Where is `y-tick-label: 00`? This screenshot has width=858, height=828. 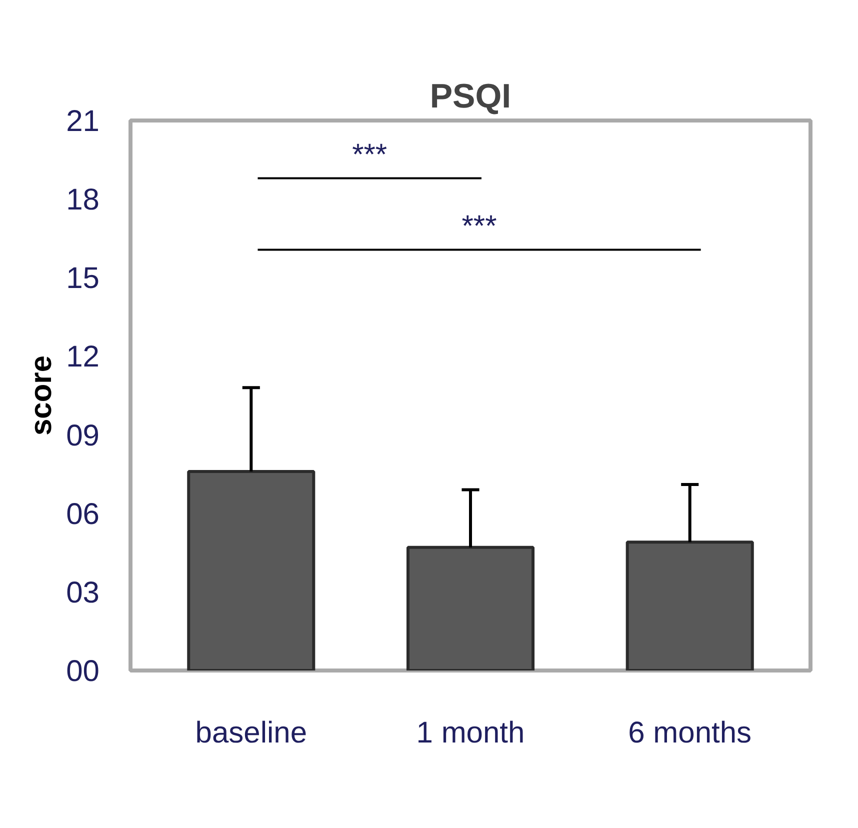 y-tick-label: 00 is located at coordinates (83, 671).